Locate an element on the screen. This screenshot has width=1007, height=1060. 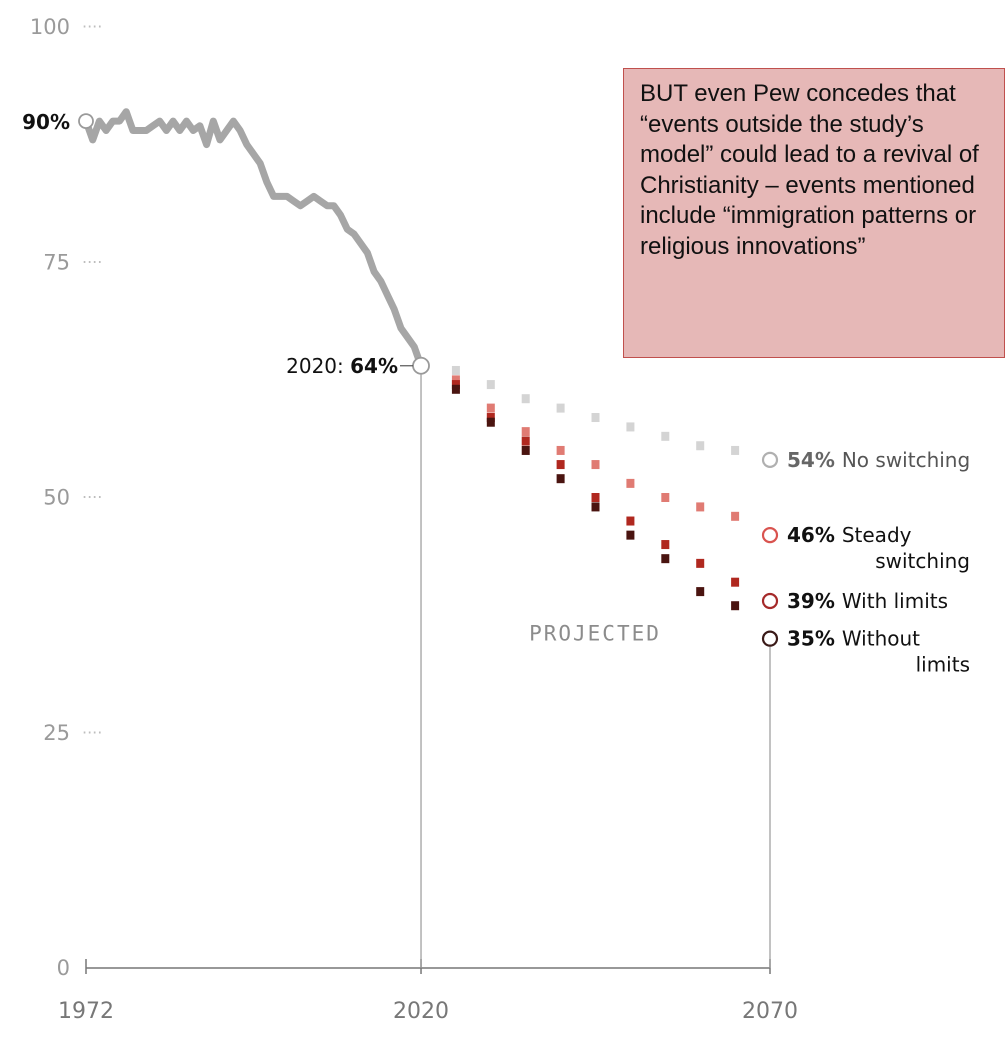
marker-2020 is located at coordinates (421, 365).